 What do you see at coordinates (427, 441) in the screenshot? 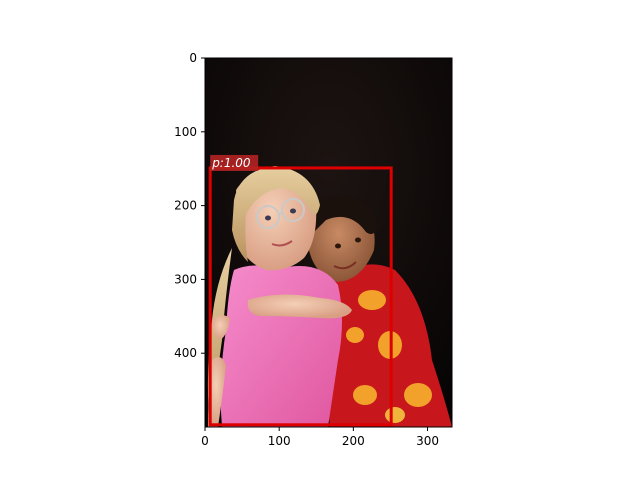
I see `x-tick-label: 300` at bounding box center [427, 441].